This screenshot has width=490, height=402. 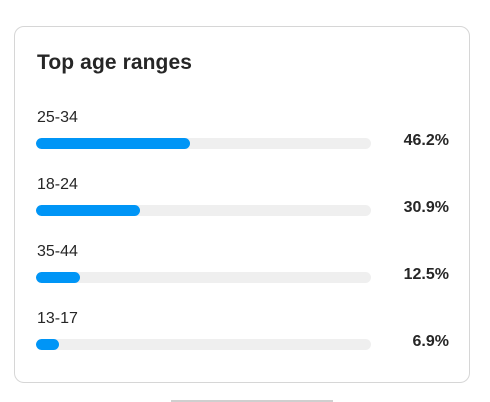 What do you see at coordinates (242, 336) in the screenshot?
I see `age-range-row: 13-17 6.9%` at bounding box center [242, 336].